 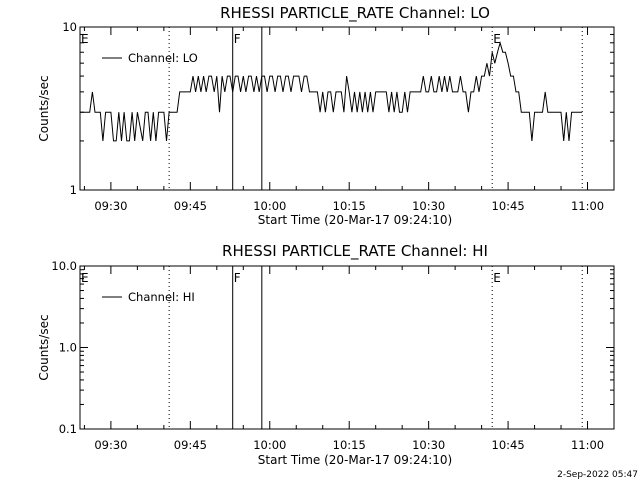 What do you see at coordinates (68, 429) in the screenshot?
I see `y-tick-label: 0.1` at bounding box center [68, 429].